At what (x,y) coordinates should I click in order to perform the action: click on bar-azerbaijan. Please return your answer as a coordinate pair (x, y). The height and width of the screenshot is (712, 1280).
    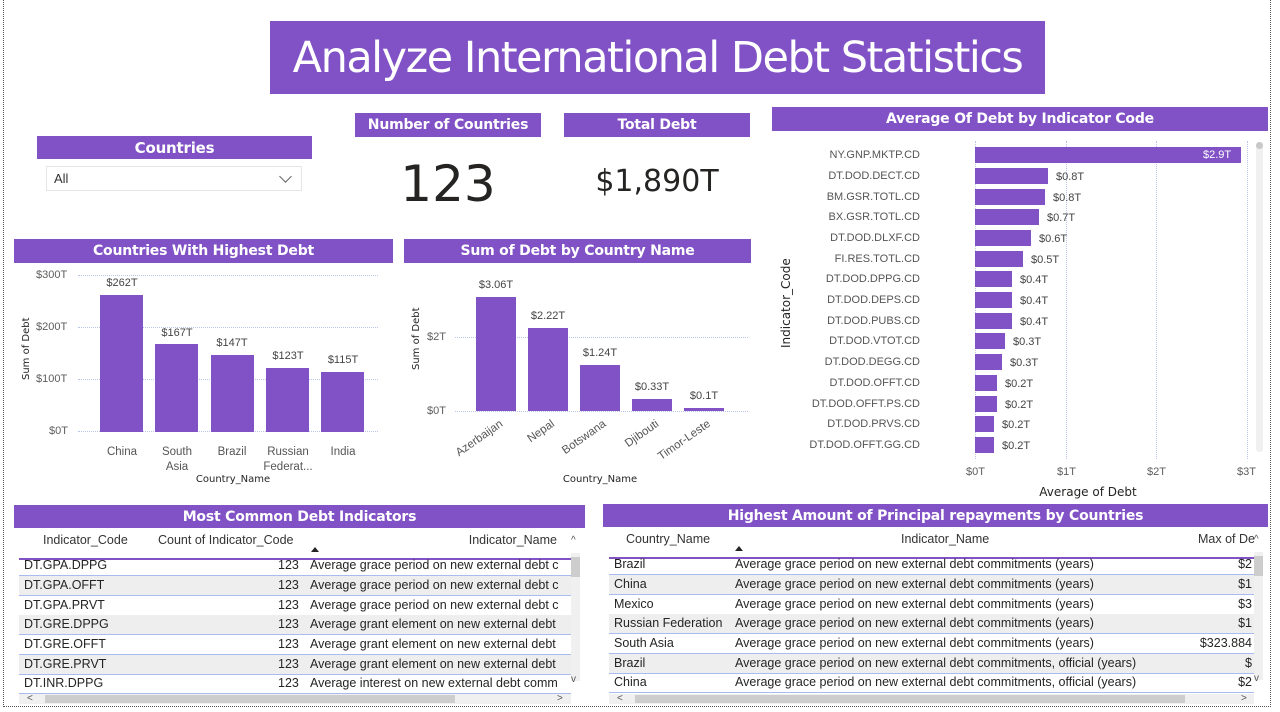
    Looking at the image, I should click on (496, 354).